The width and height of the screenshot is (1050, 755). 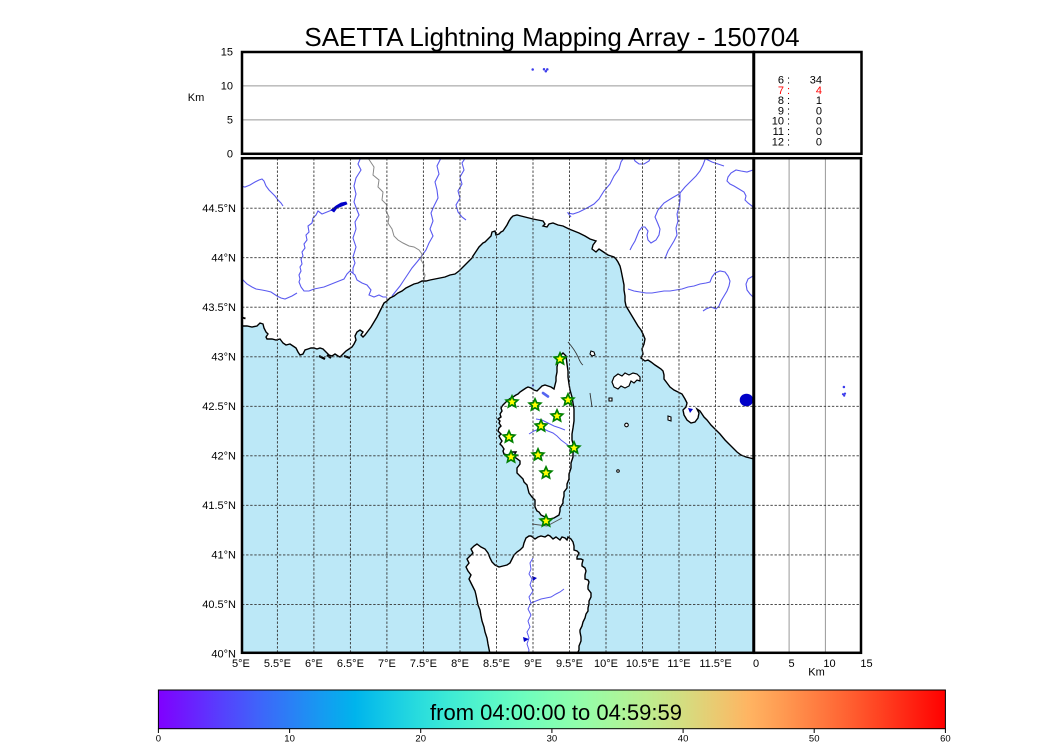 I want to click on svg-text: 6.5°E, so click(x=350, y=664).